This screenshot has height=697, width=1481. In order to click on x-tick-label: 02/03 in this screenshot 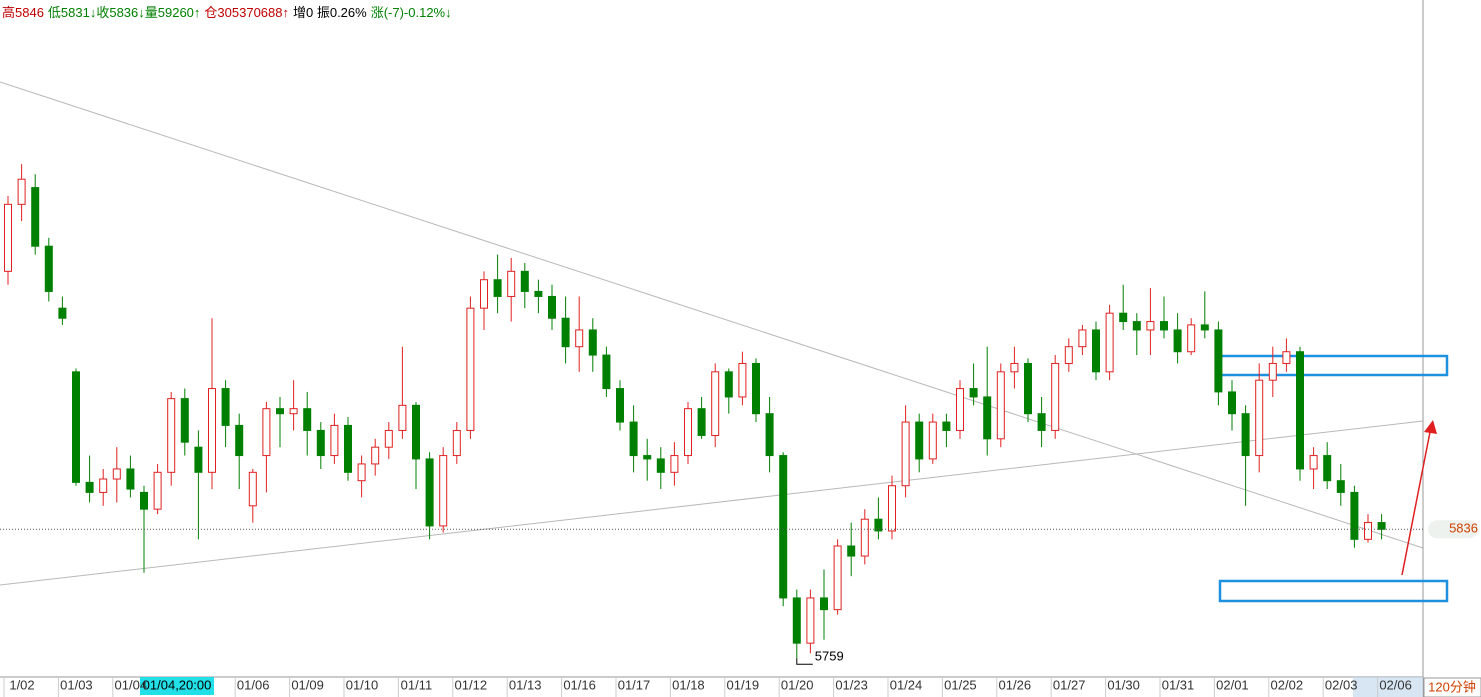, I will do `click(1341, 684)`.